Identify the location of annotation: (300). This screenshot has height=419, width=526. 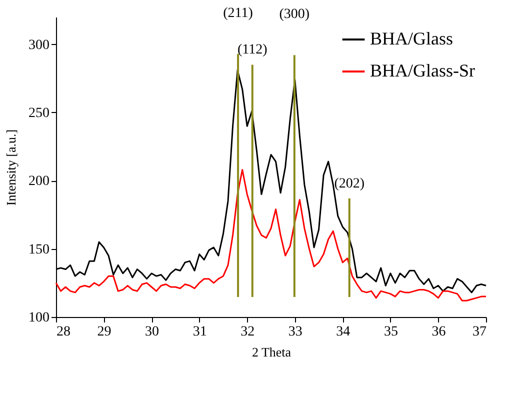
(294, 14).